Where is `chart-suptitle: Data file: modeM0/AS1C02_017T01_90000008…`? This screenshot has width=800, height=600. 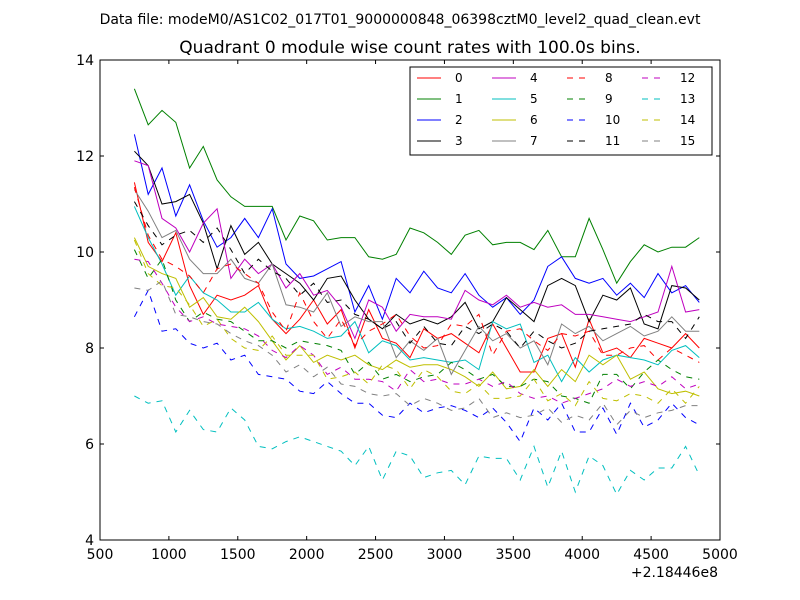
chart-suptitle: Data file: modeM0/AS1C02_017T01_90000008… is located at coordinates (400, 20).